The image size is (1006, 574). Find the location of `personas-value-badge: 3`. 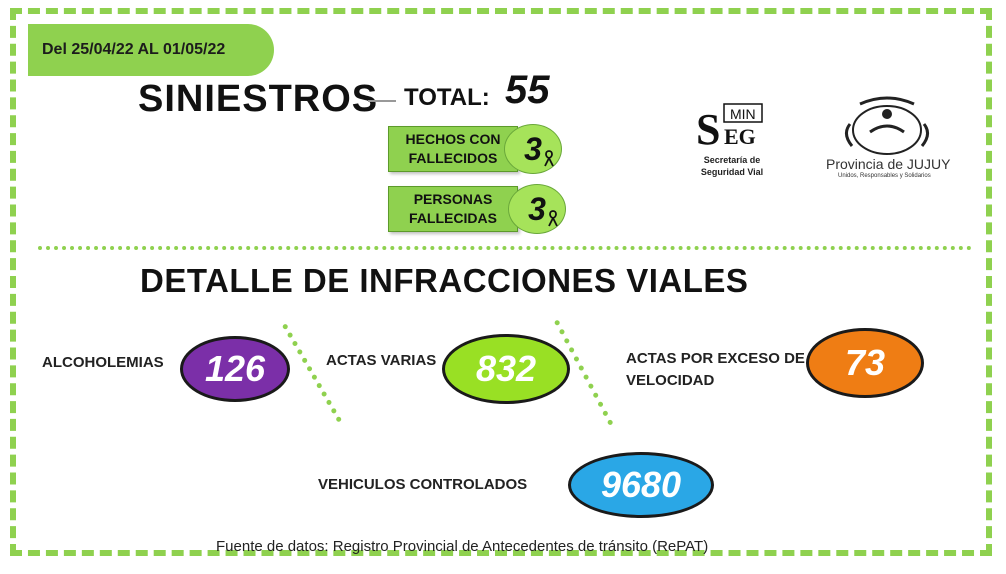

personas-value-badge: 3 is located at coordinates (537, 209).